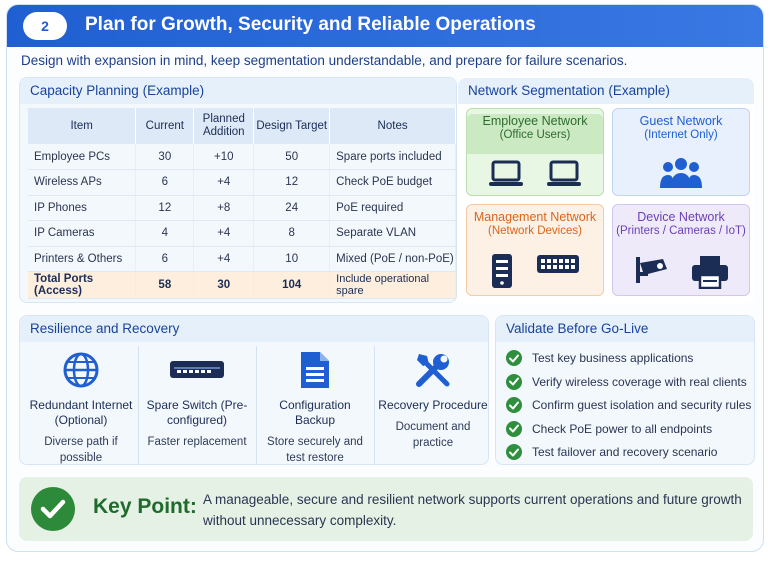 Image resolution: width=770 pixels, height=580 pixels. Describe the element at coordinates (681, 135) in the screenshot. I see `segment-sub: (Internet Only)` at that location.